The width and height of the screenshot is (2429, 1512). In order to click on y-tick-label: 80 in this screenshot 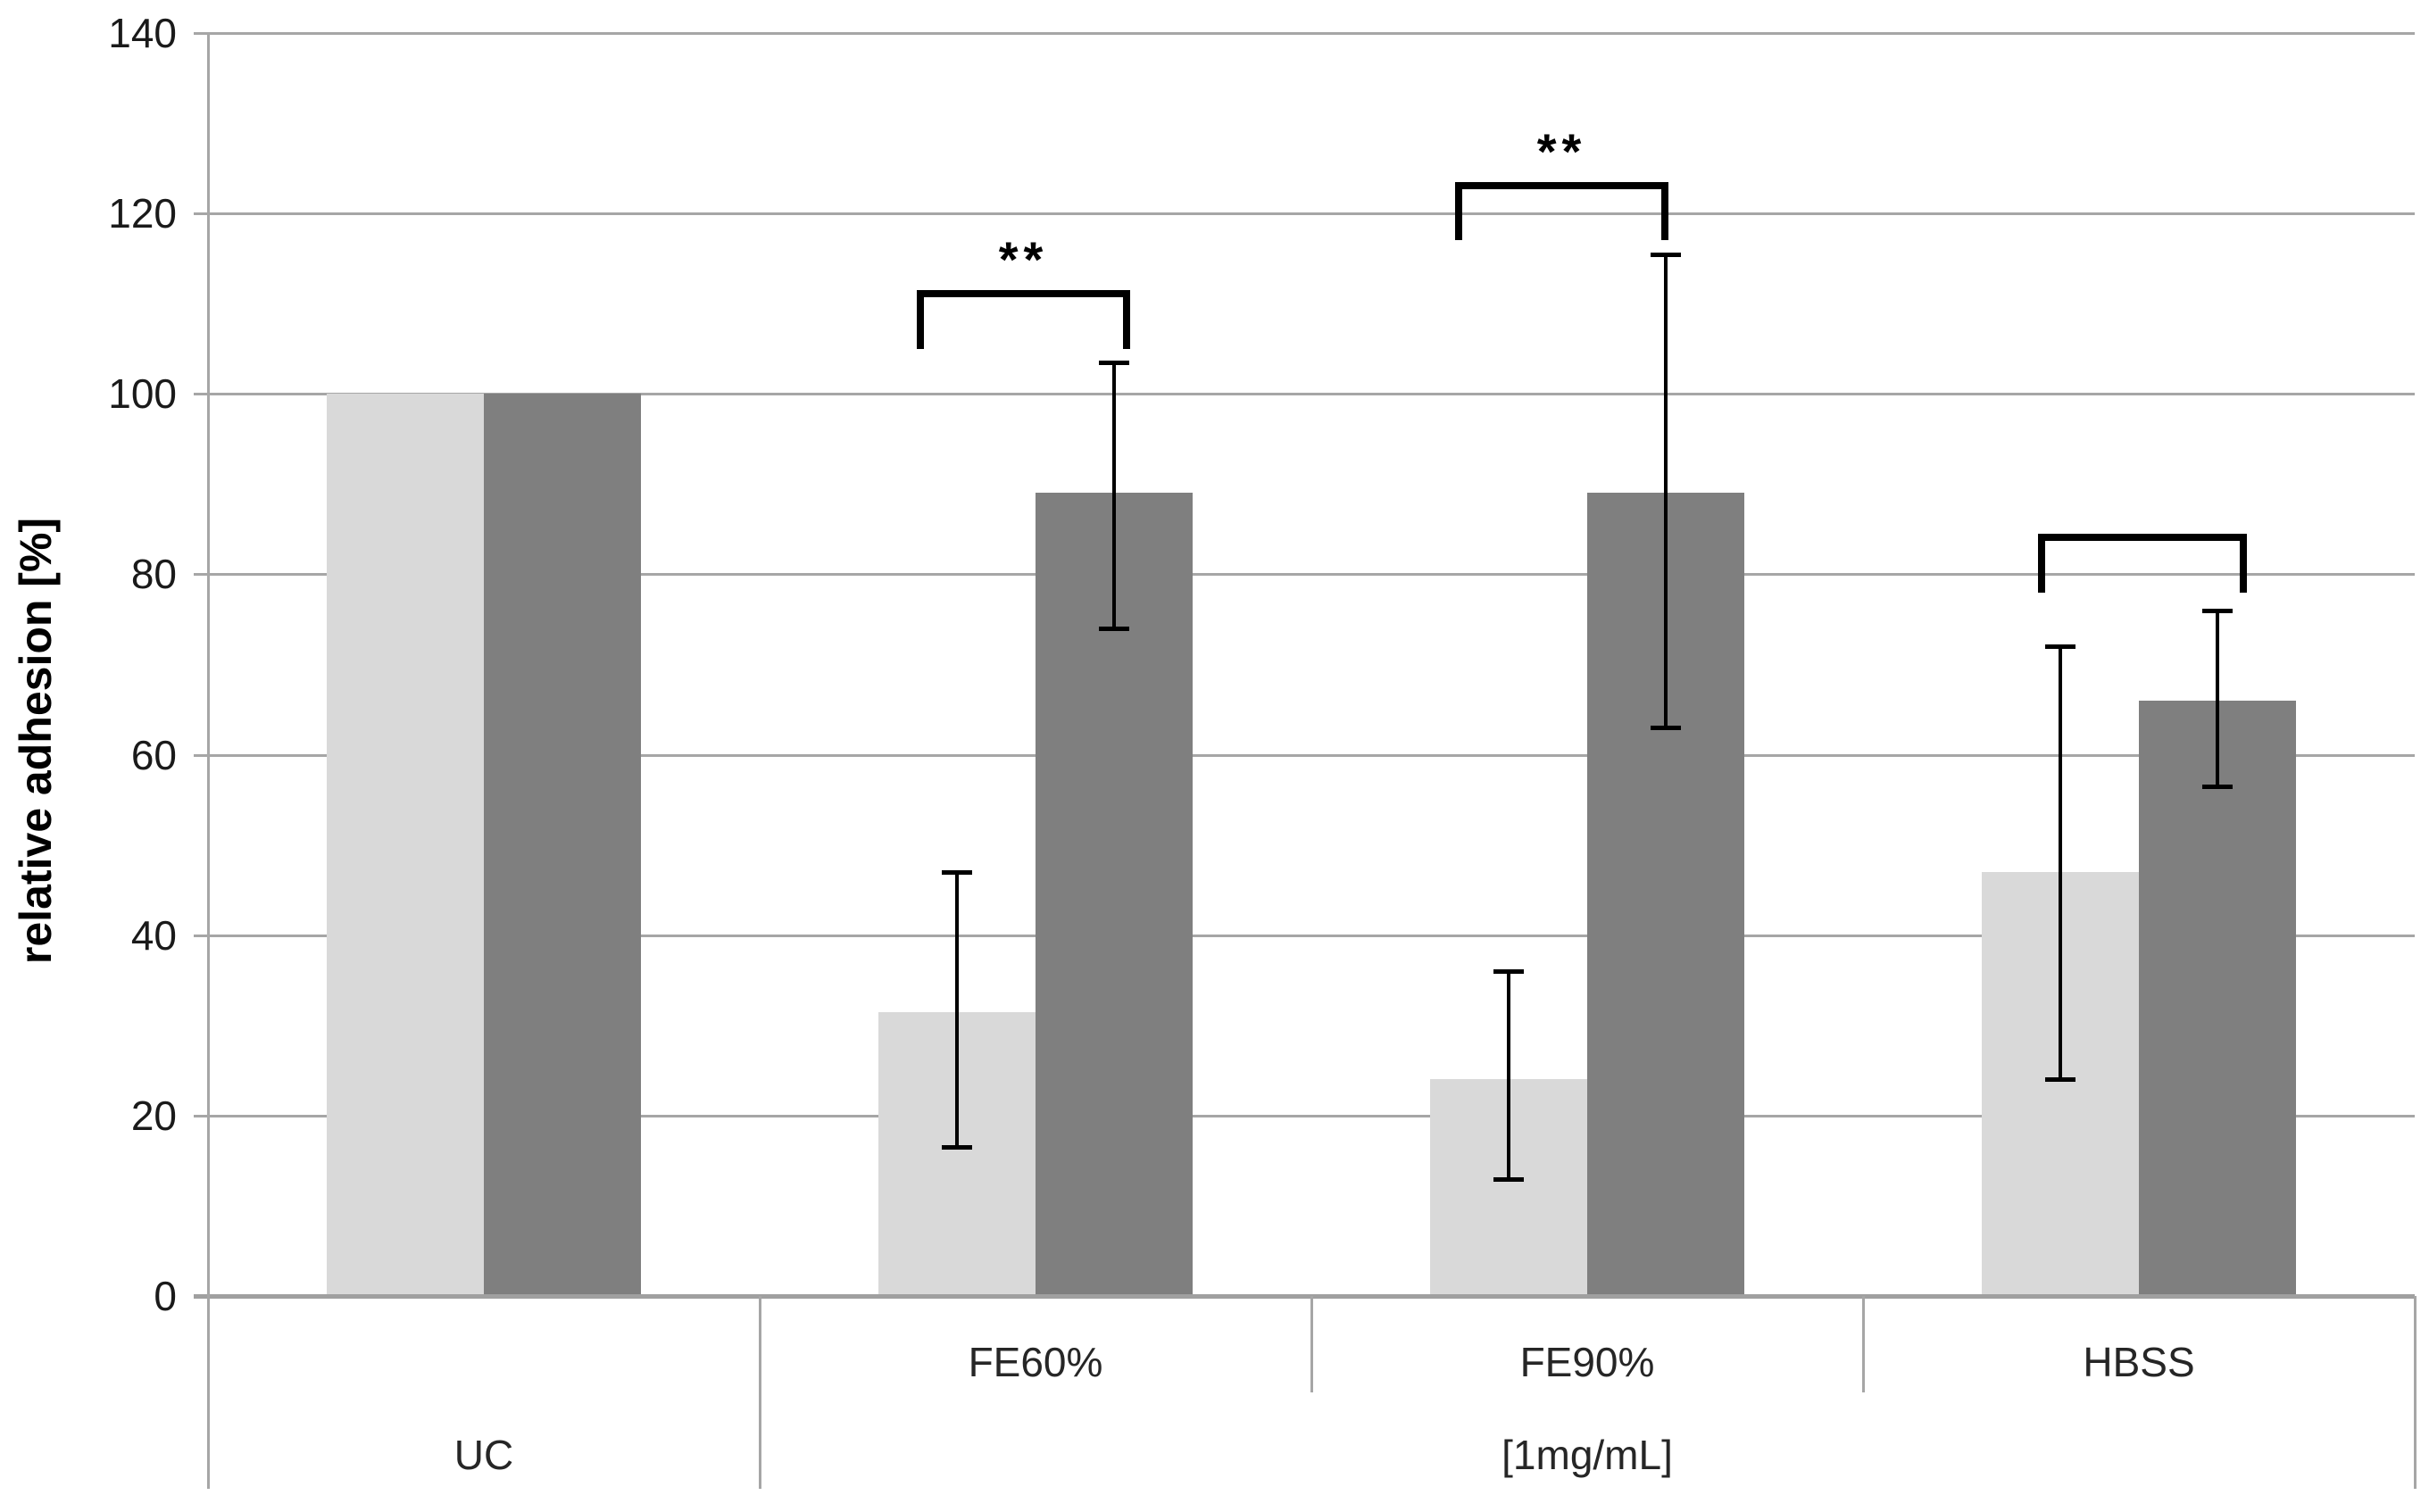, I will do `click(153, 575)`.